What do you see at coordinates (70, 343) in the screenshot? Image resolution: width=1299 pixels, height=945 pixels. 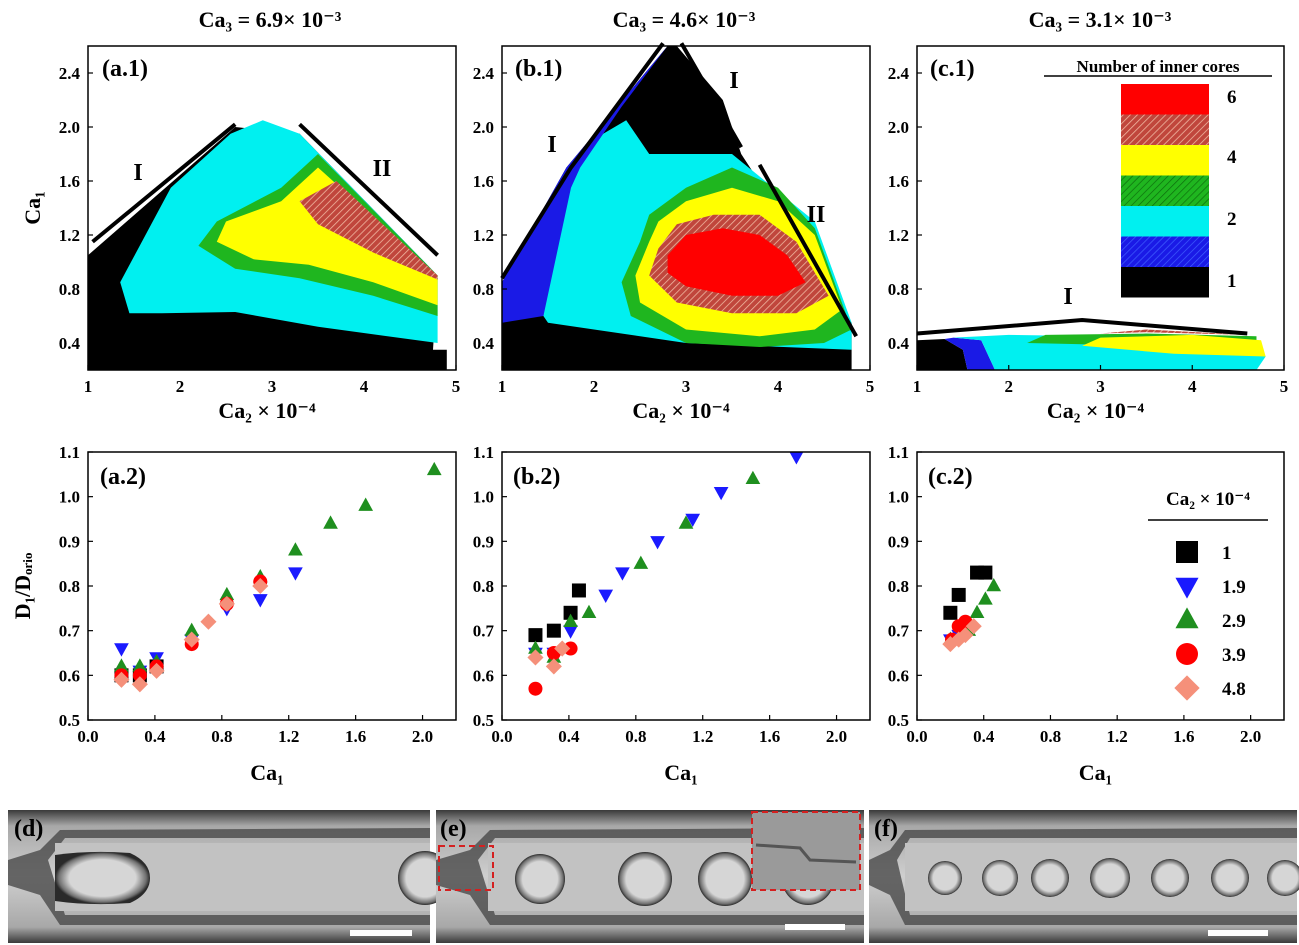 I see `ytick-label-a1: 0.4` at bounding box center [70, 343].